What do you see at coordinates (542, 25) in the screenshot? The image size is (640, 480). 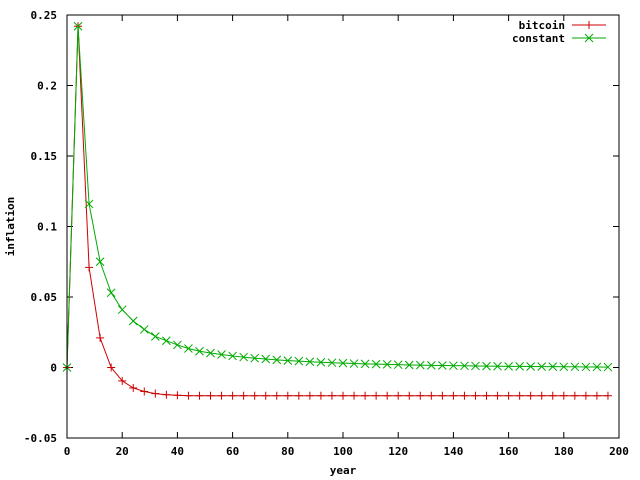 I see `legend-label-bitcoin: bitcoin` at bounding box center [542, 25].